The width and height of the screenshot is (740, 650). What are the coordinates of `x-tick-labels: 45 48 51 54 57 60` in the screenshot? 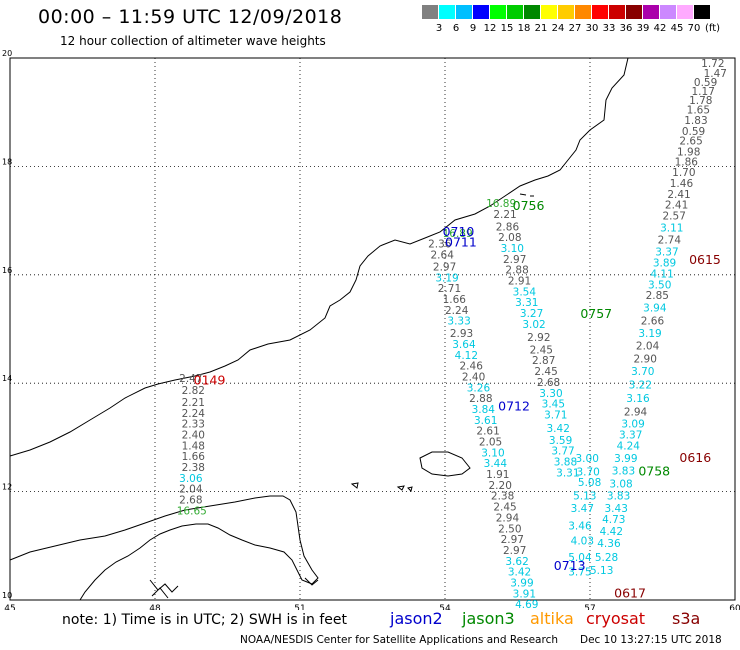 It's located at (372, 607).